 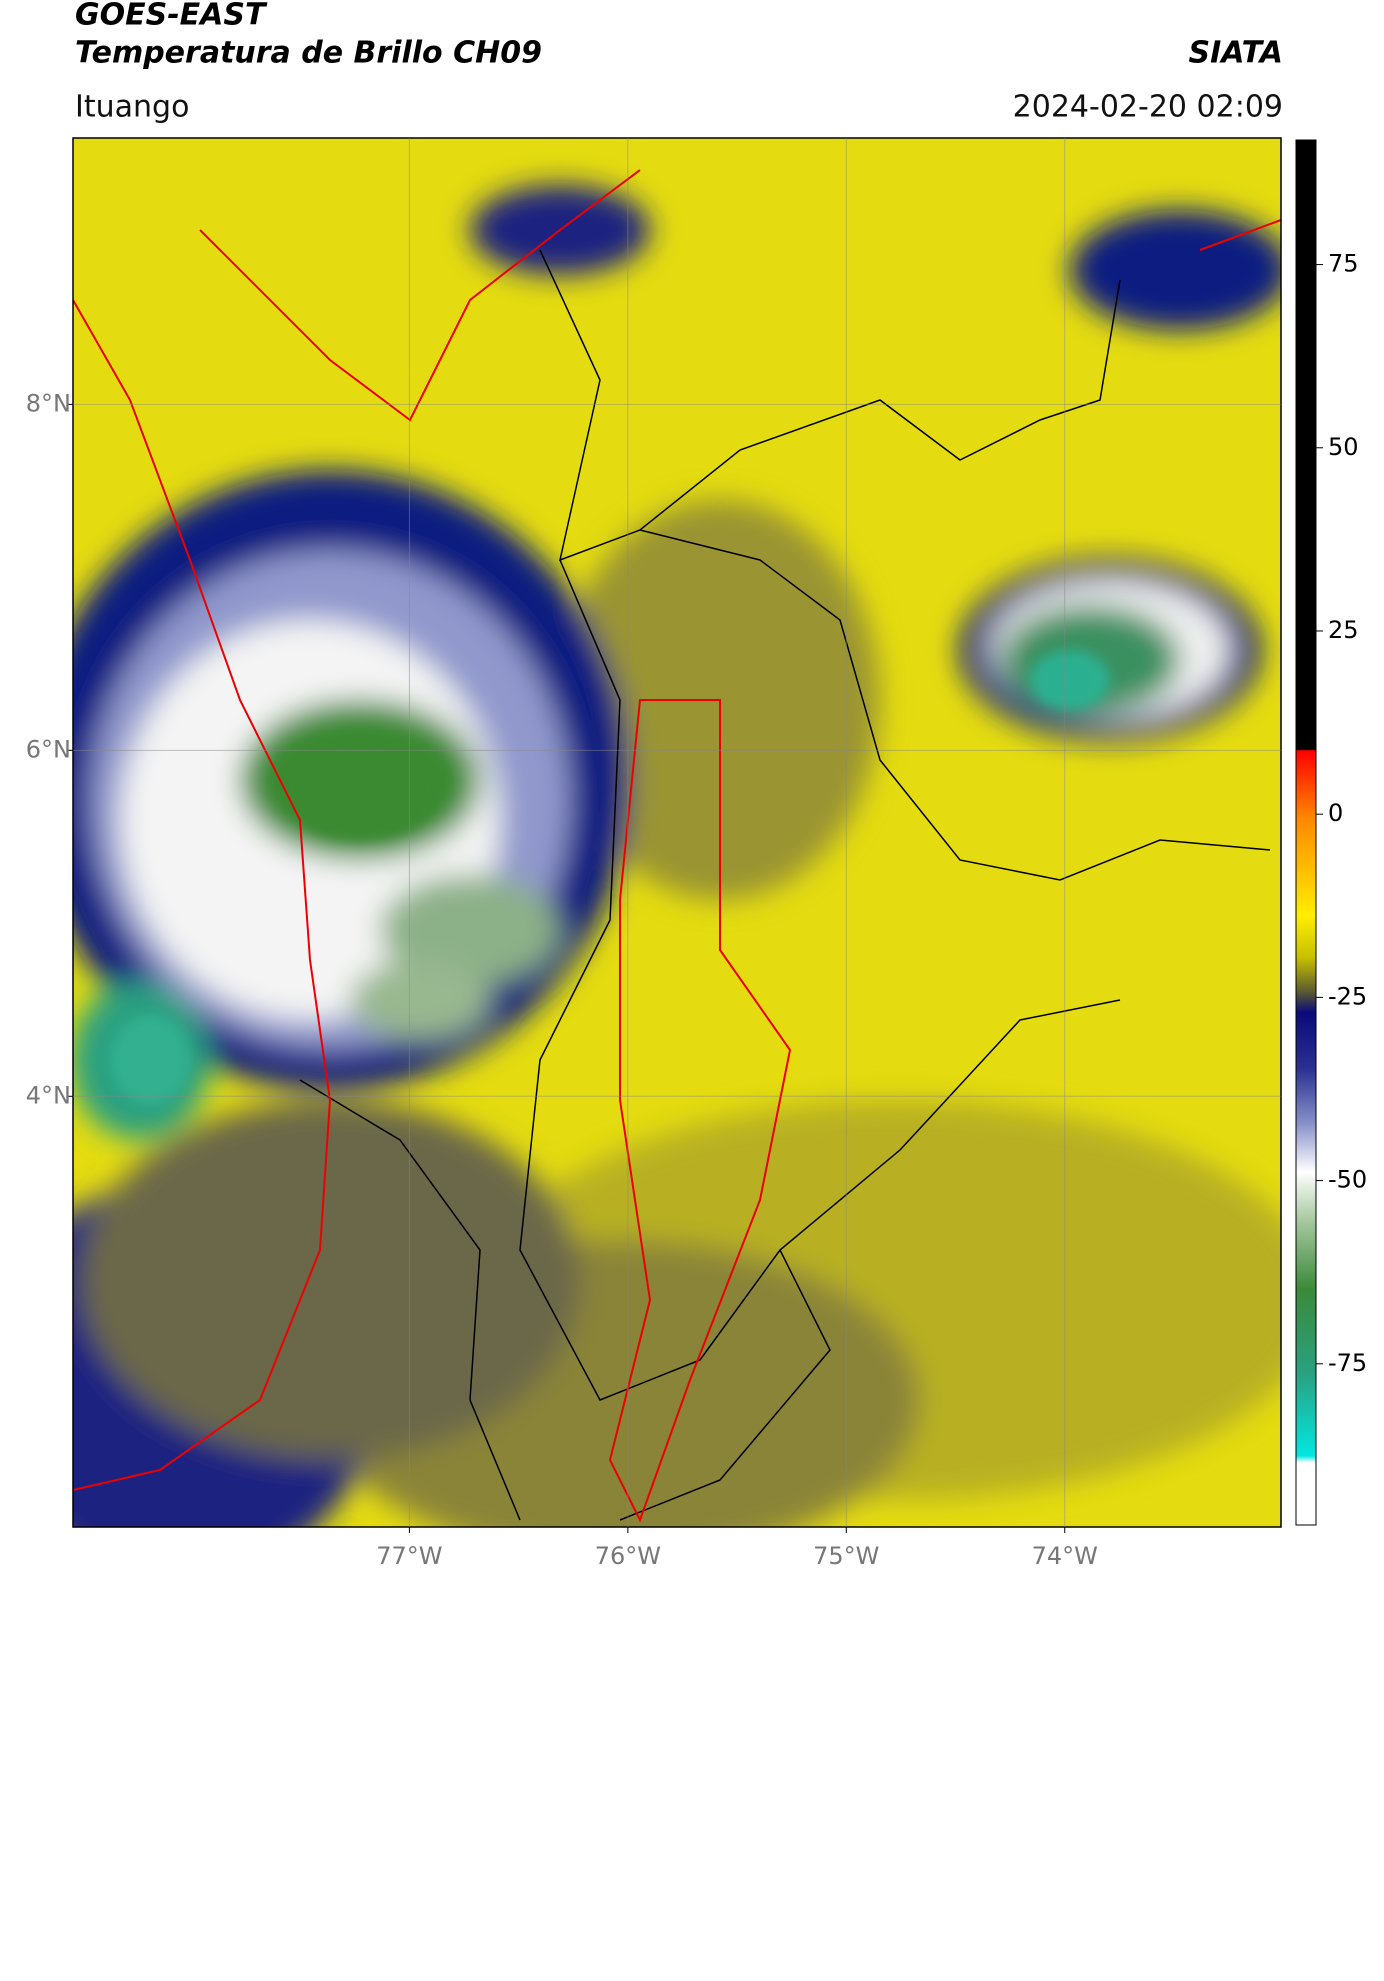 What do you see at coordinates (846, 1556) in the screenshot?
I see `x-tick-label: 75°W` at bounding box center [846, 1556].